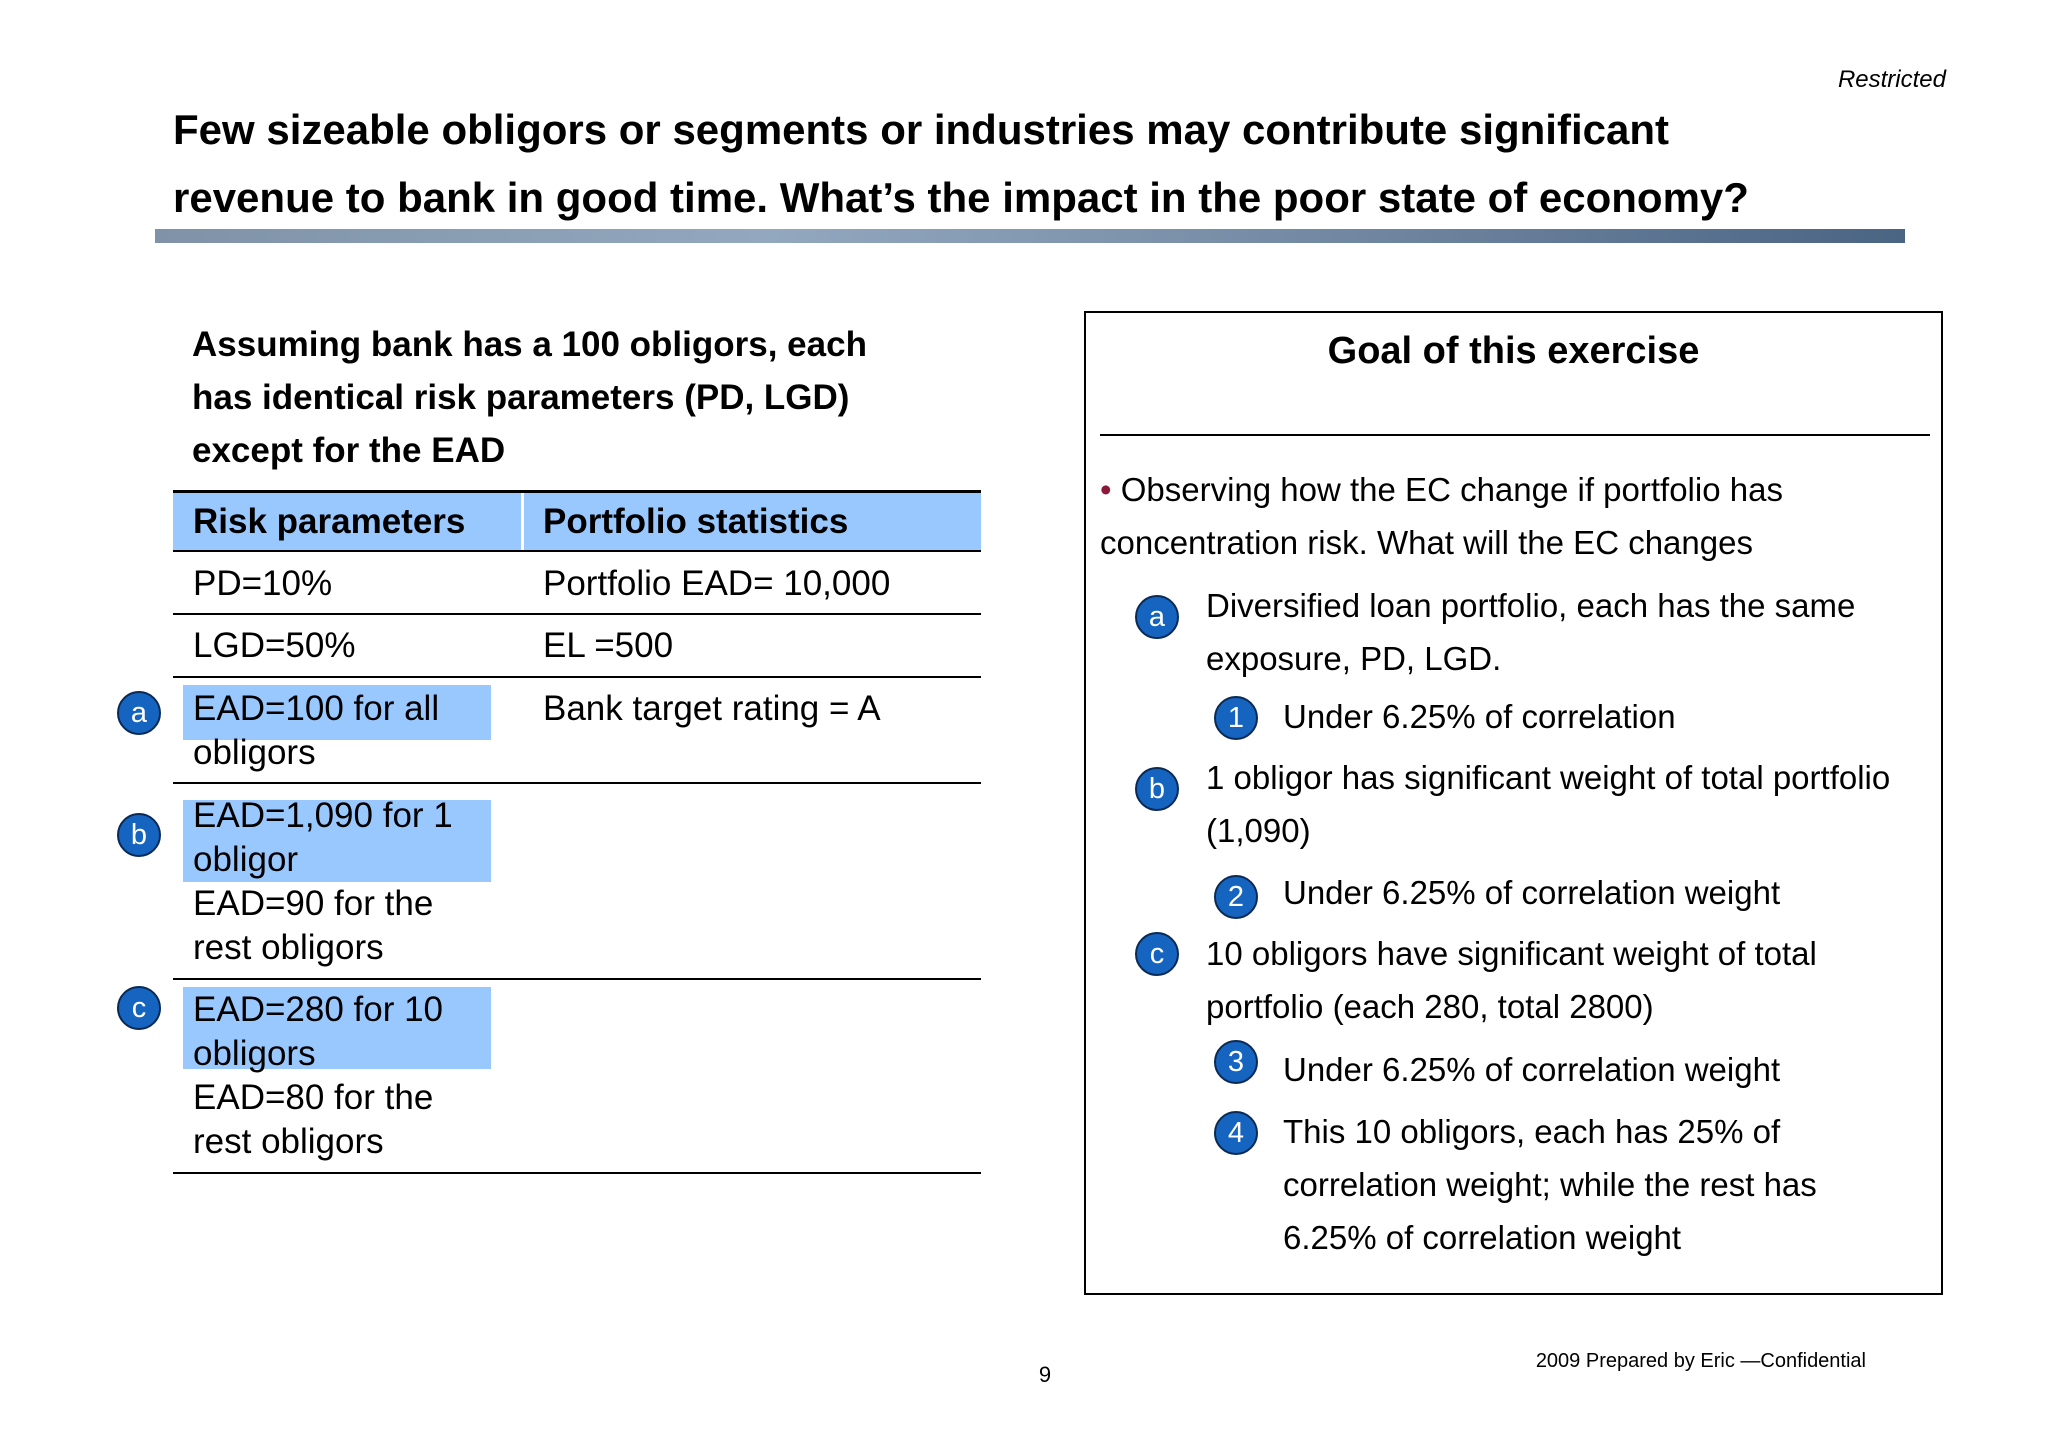 The image size is (2048, 1447). What do you see at coordinates (274, 645) in the screenshot?
I see `cell-lgd: LGD=50%` at bounding box center [274, 645].